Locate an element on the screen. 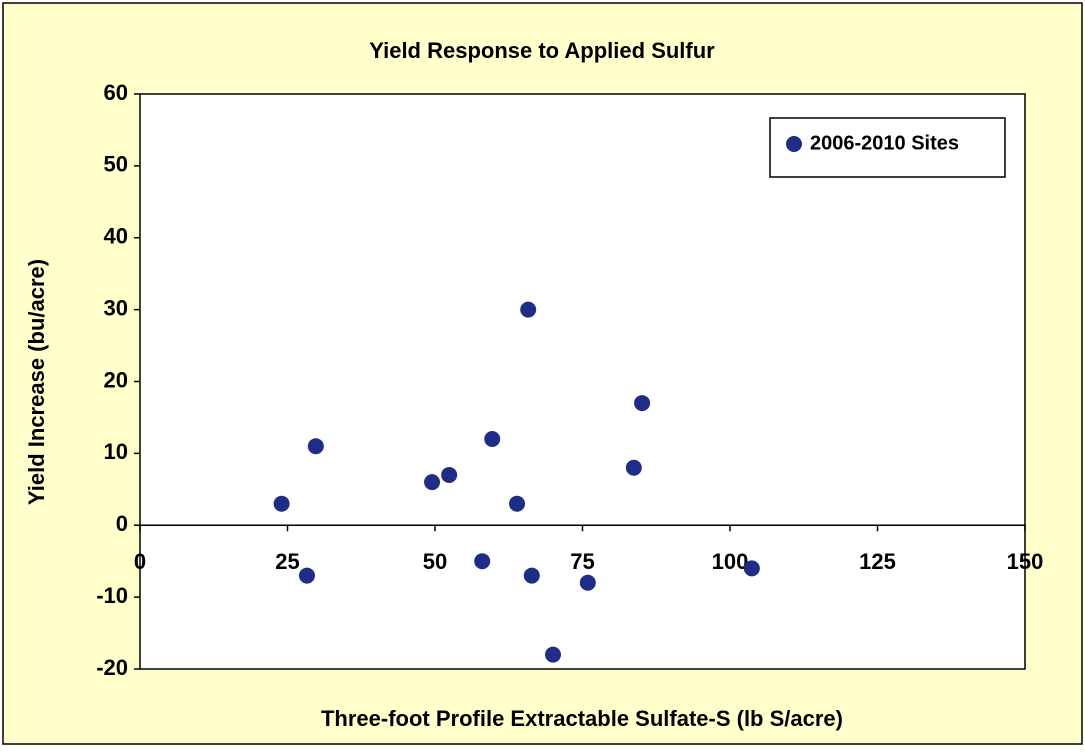 Image resolution: width=1085 pixels, height=752 pixels. legend is located at coordinates (887, 147).